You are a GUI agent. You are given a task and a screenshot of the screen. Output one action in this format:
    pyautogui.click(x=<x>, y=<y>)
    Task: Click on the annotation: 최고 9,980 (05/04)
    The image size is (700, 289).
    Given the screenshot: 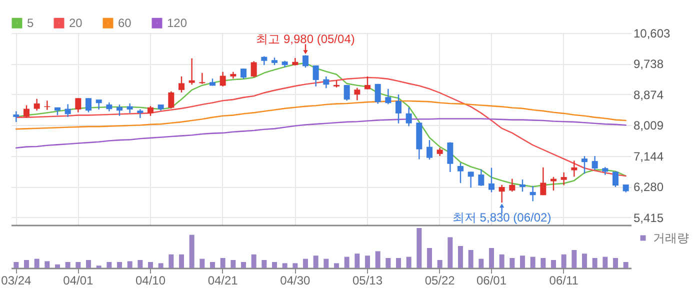 What is the action you would take?
    pyautogui.click(x=305, y=39)
    